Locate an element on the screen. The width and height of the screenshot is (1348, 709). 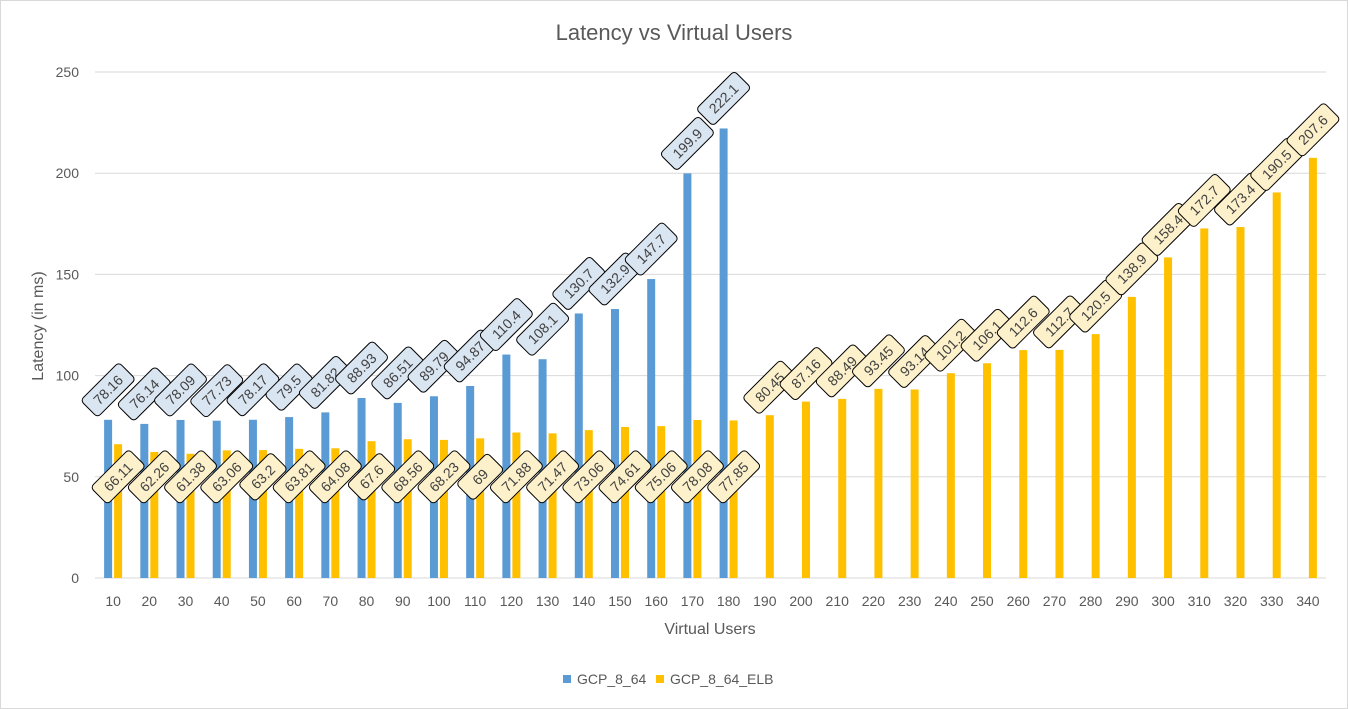
x-tick-label: 90 is located at coordinates (403, 601).